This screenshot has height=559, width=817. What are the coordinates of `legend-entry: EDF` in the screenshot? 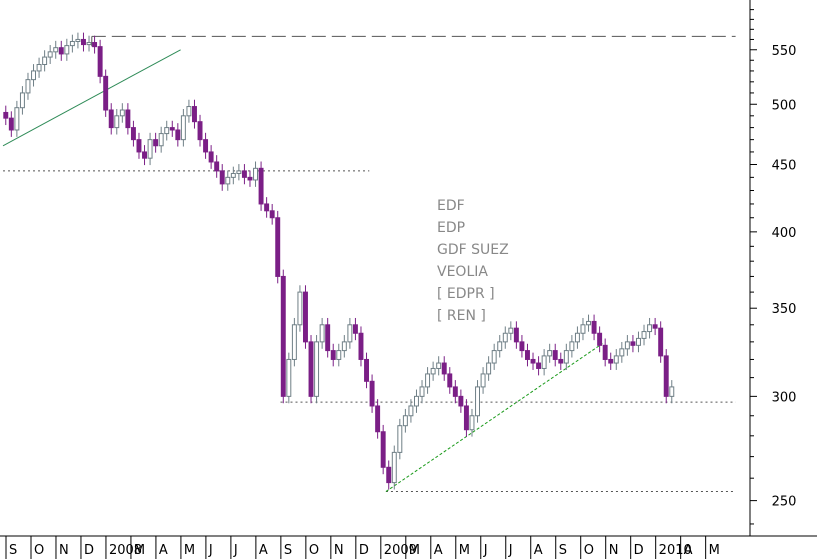 It's located at (451, 206).